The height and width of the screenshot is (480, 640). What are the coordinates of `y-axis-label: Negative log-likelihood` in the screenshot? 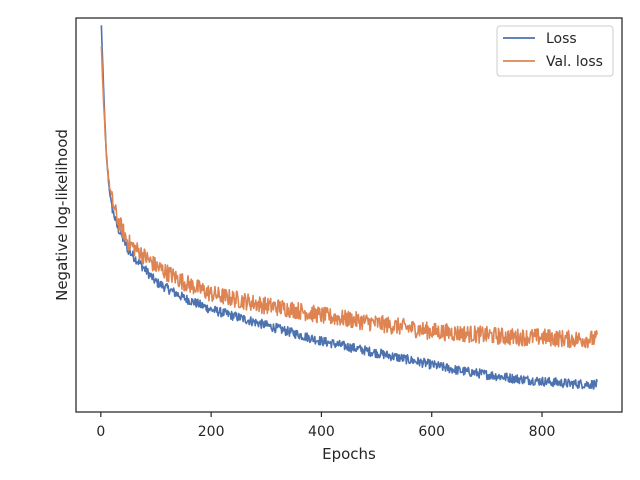 It's located at (62, 215).